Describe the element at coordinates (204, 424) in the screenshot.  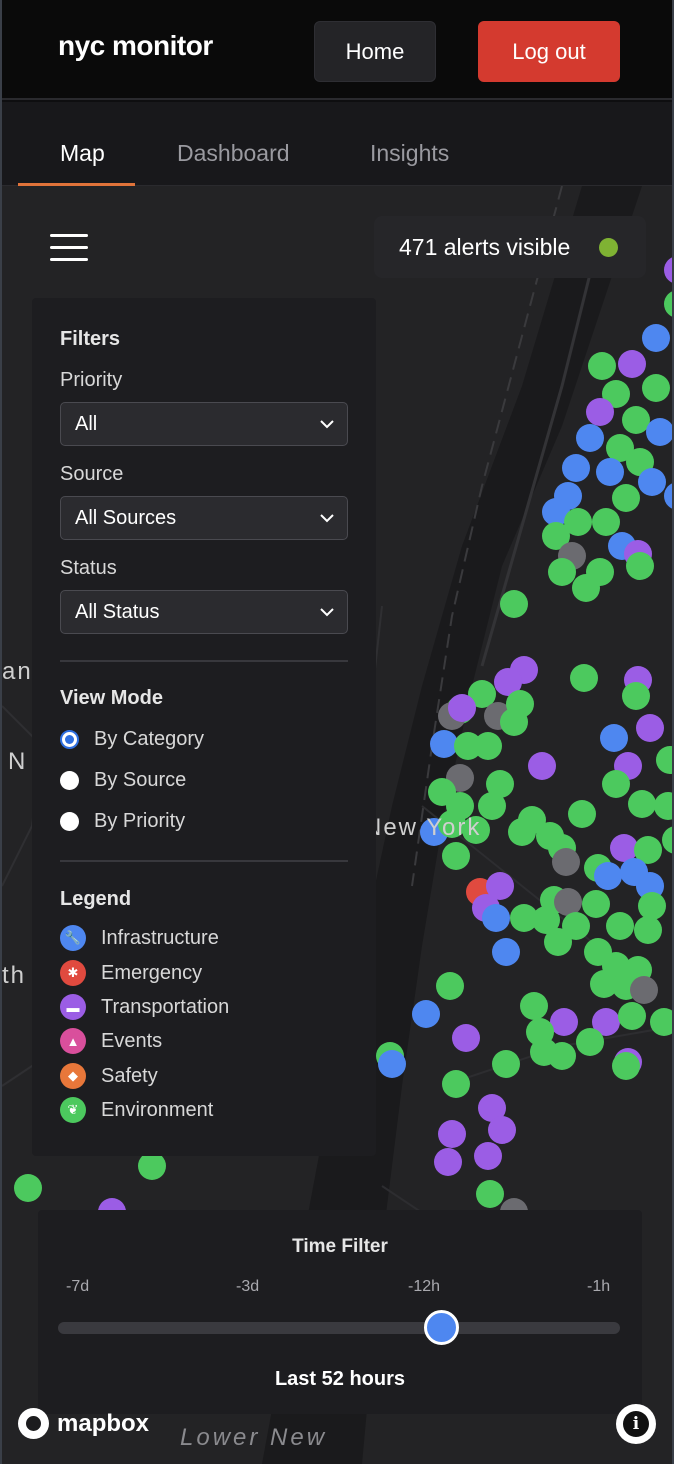
I see `priority-select: All` at that location.